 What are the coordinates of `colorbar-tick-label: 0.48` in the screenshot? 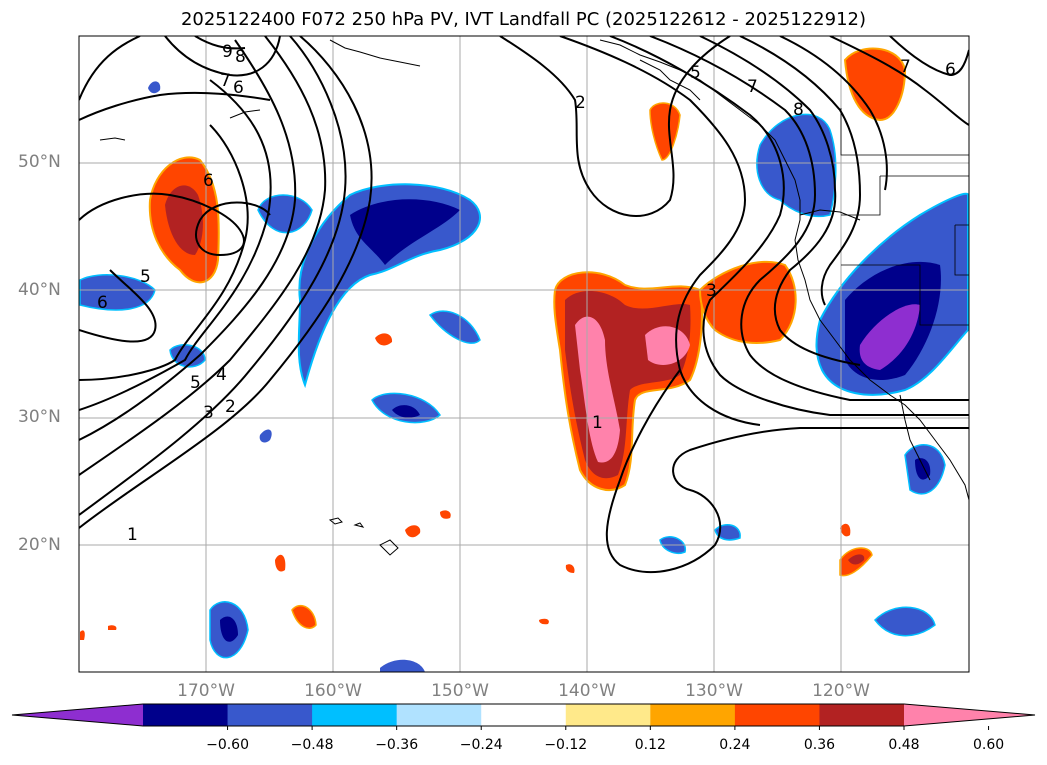 It's located at (904, 745).